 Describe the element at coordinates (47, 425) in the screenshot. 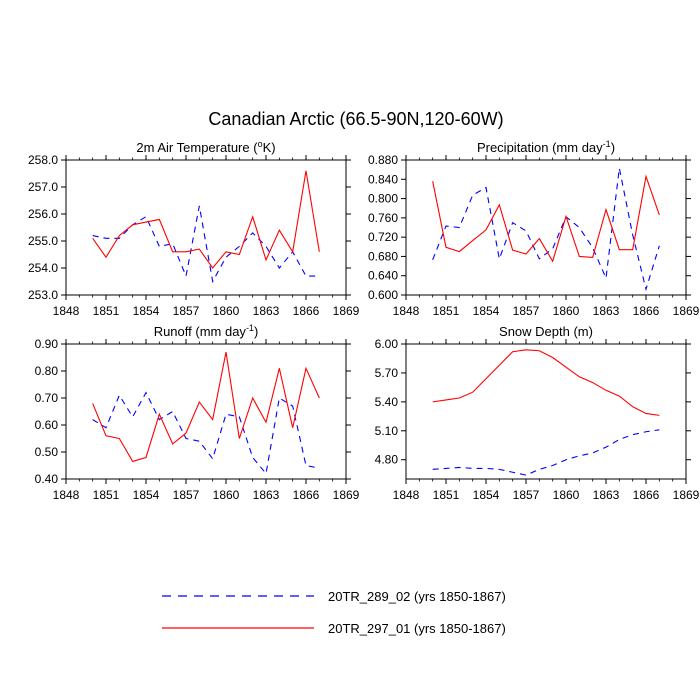

I see `y-tick-label: 0.60` at that location.